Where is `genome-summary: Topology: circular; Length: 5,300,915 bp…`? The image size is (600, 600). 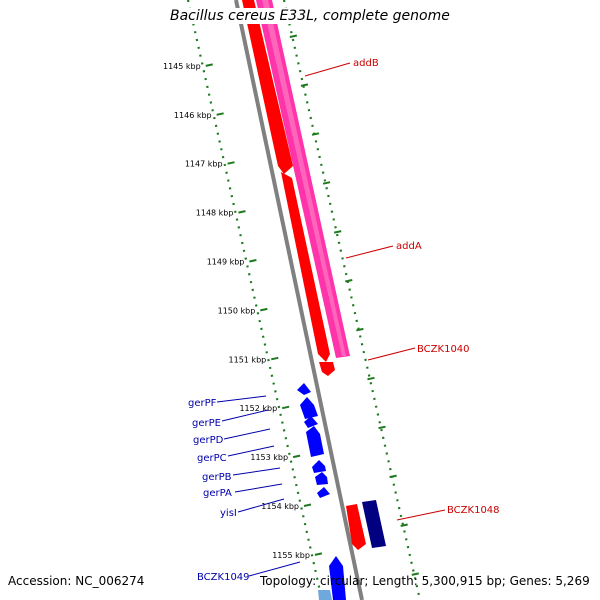 genome-summary: Topology: circular; Length: 5,300,915 bp… is located at coordinates (425, 581).